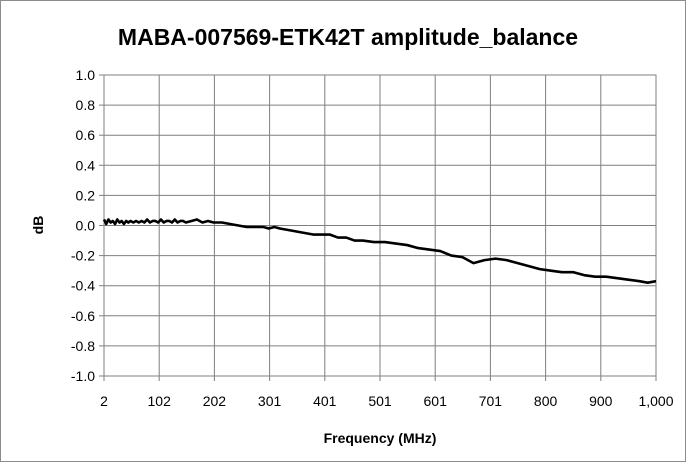  What do you see at coordinates (655, 401) in the screenshot?
I see `x-tick-label: 1,000` at bounding box center [655, 401].